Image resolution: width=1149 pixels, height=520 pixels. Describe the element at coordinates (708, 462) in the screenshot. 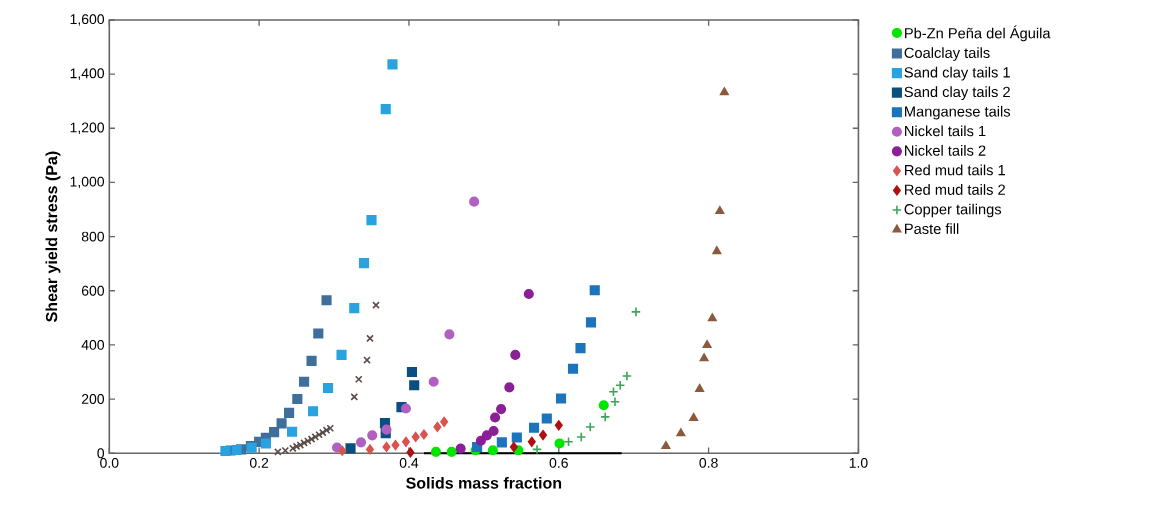

I see `x-tick-label: 0.8` at that location.